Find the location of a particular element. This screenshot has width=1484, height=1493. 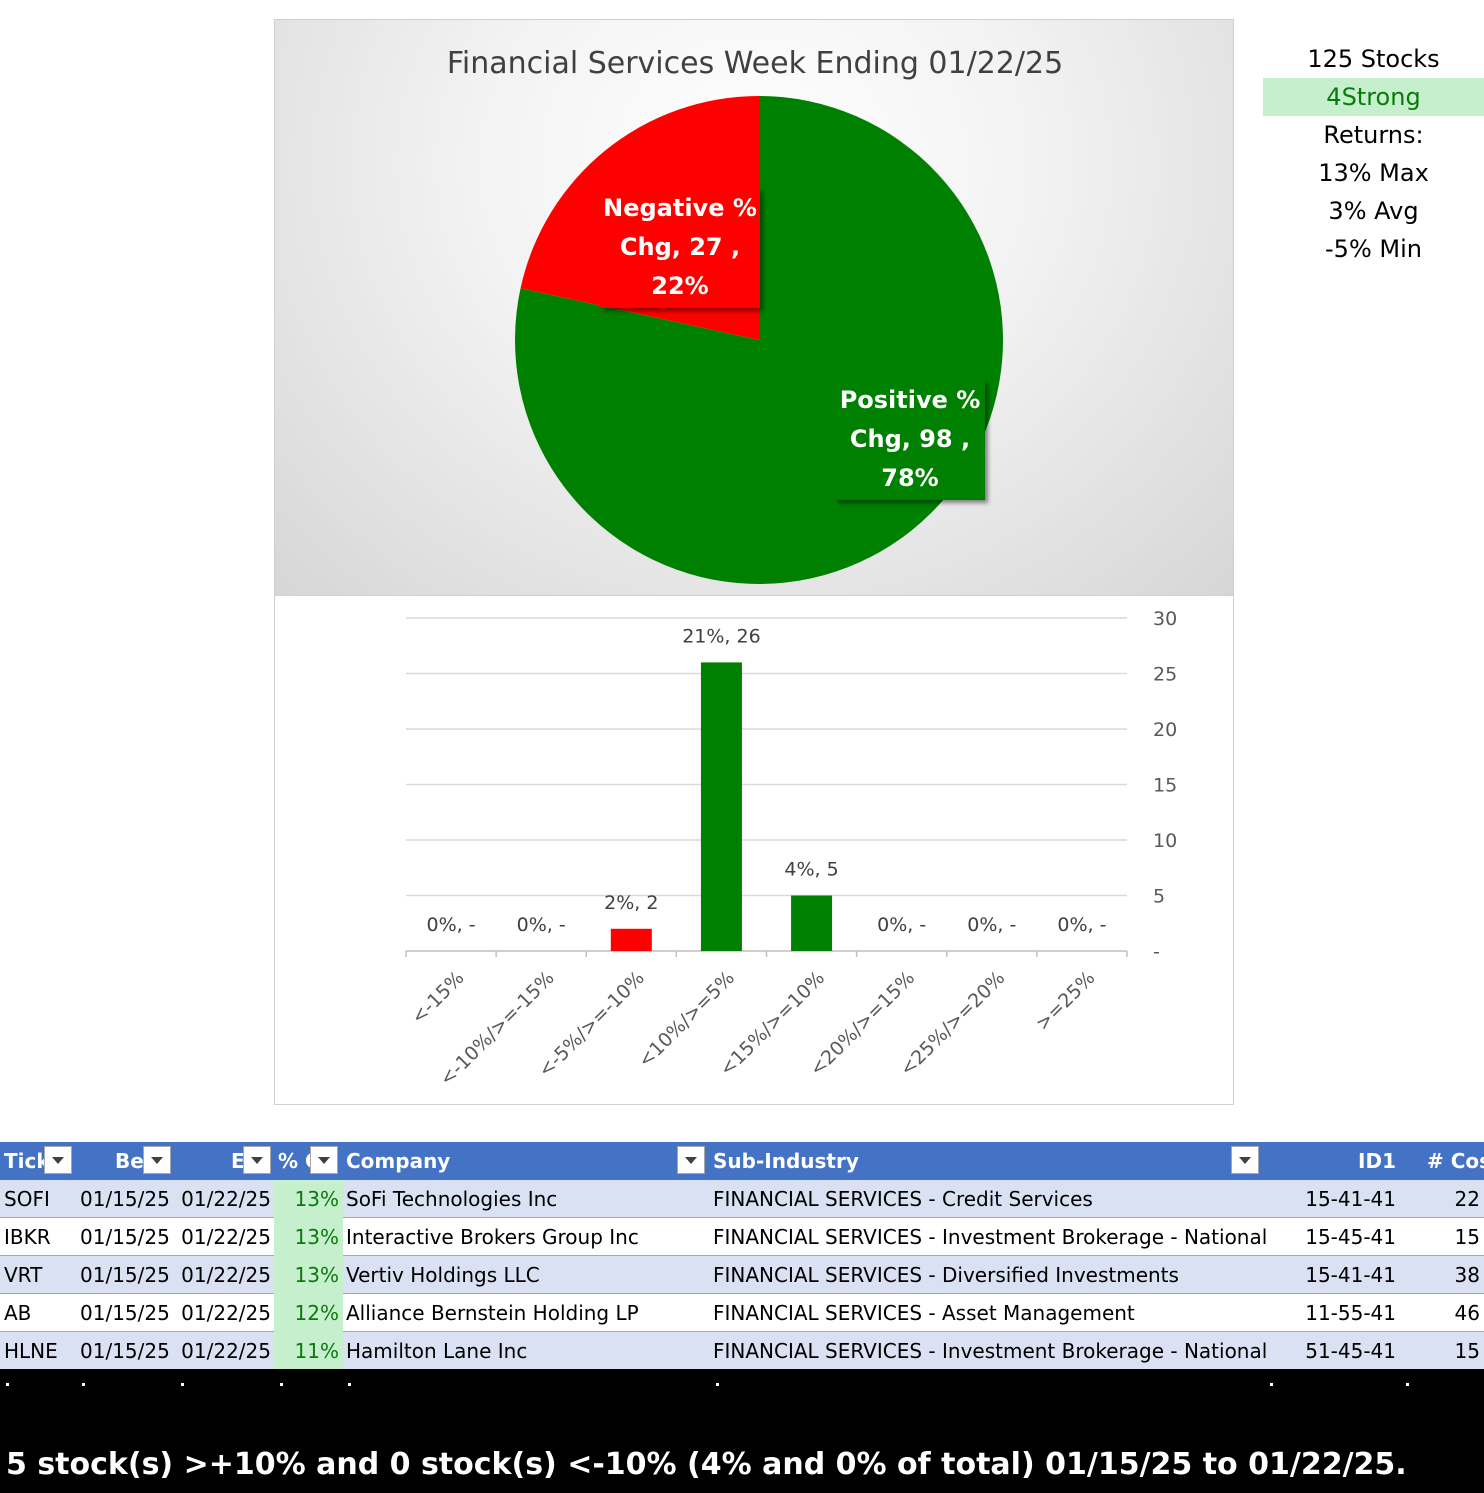

y-tick-label: - is located at coordinates (1156, 952).